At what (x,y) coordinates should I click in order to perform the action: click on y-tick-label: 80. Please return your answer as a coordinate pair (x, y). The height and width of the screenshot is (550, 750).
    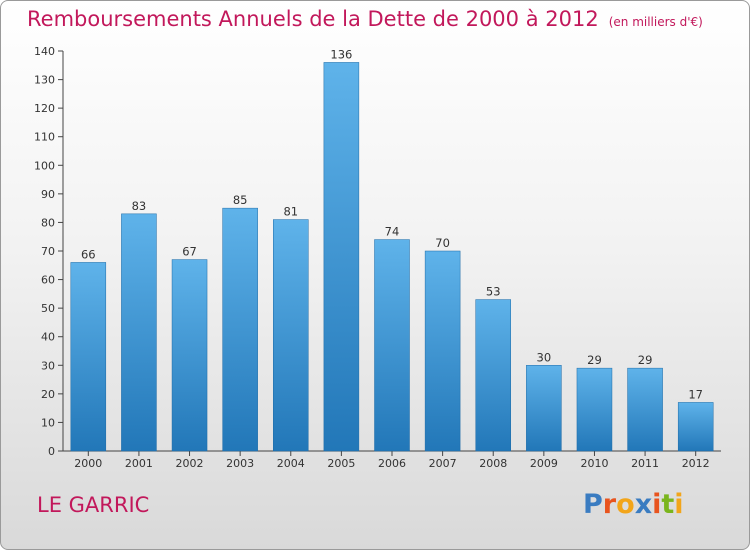
    Looking at the image, I should click on (48, 222).